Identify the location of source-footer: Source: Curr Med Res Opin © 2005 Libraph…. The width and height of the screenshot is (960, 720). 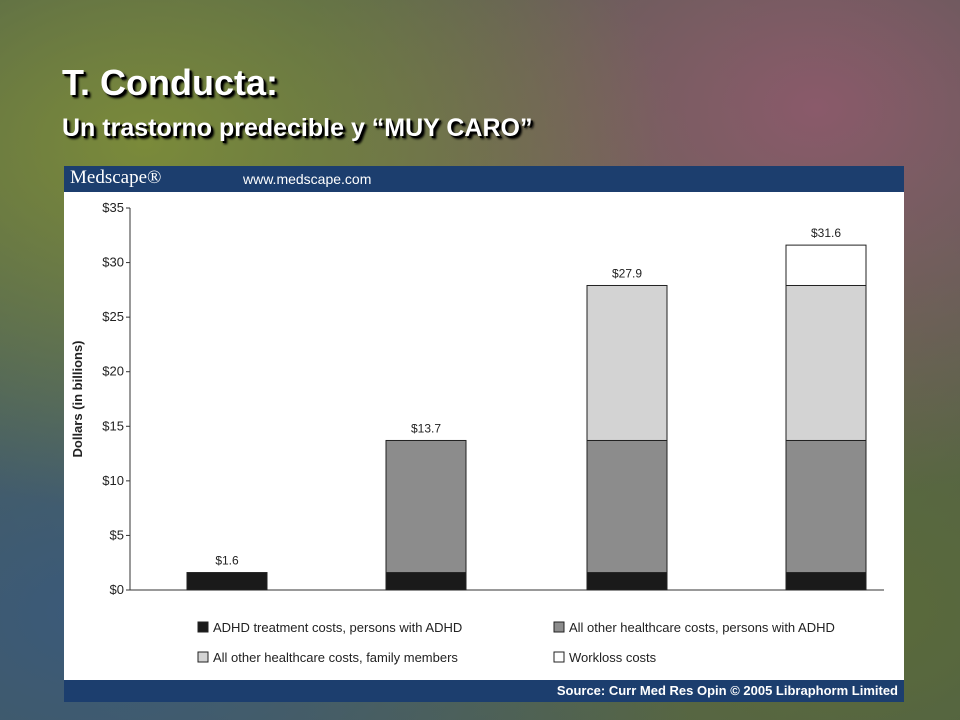
(484, 691).